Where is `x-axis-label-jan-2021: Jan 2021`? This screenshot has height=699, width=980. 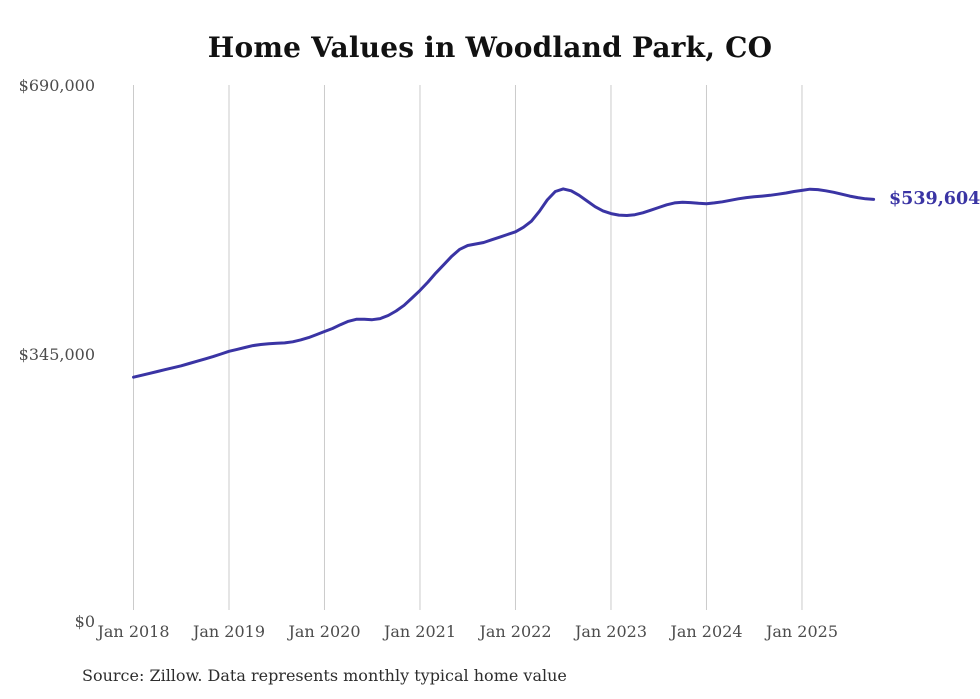 x-axis-label-jan-2021: Jan 2021 is located at coordinates (420, 631).